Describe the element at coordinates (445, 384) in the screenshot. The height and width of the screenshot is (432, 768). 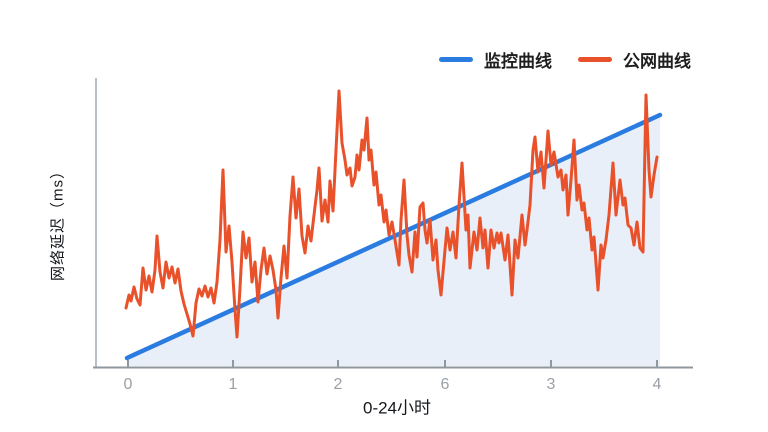
I see `x-tick-label: 6` at that location.